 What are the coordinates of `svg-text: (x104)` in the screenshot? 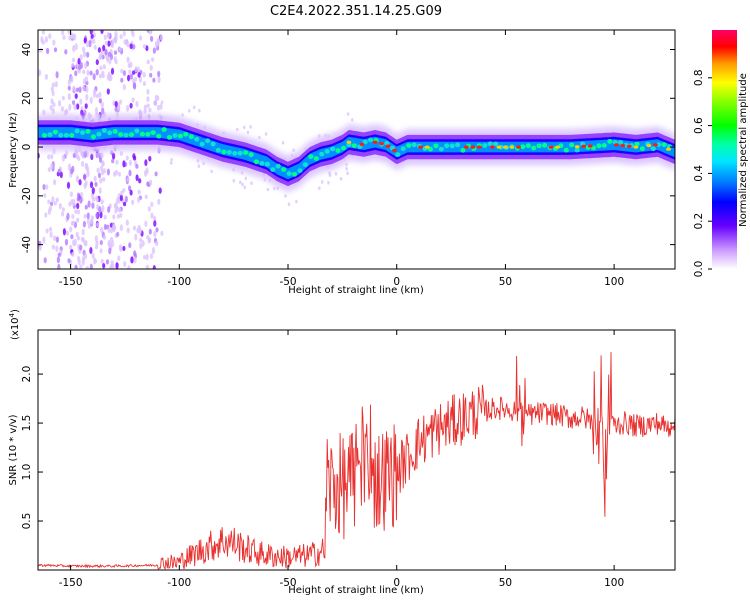 It's located at (14, 324).